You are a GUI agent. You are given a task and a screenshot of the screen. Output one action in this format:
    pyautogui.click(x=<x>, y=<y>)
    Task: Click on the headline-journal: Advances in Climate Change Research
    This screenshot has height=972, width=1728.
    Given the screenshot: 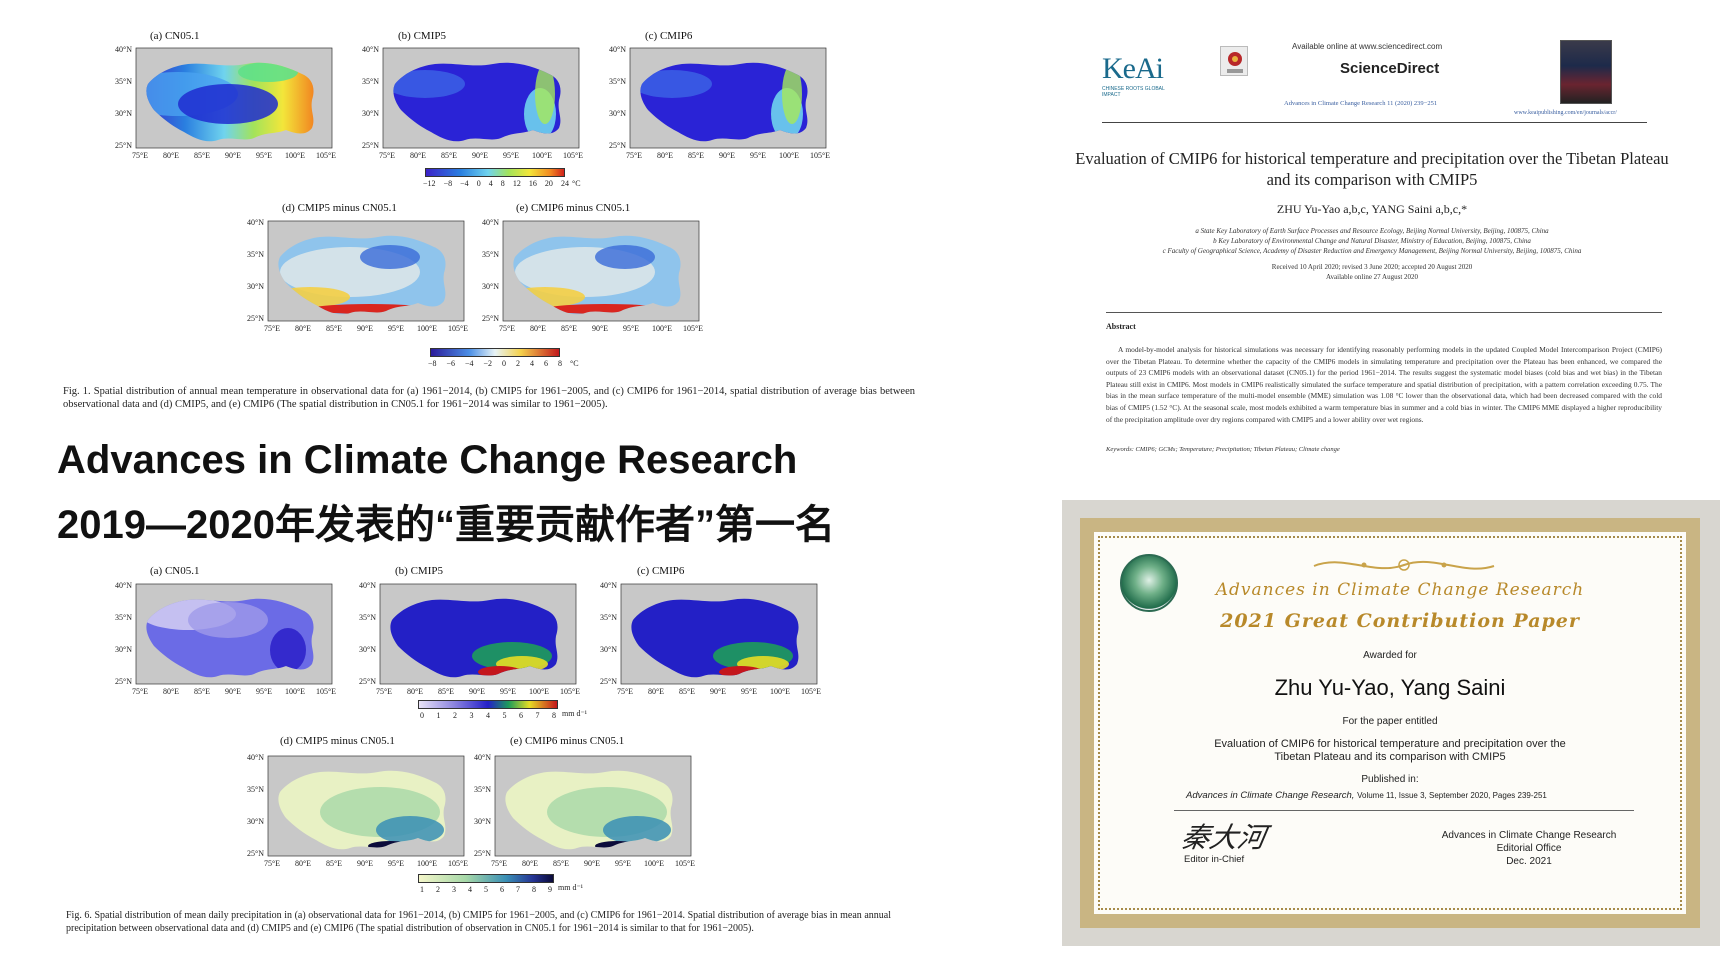 What is the action you would take?
    pyautogui.click(x=427, y=460)
    